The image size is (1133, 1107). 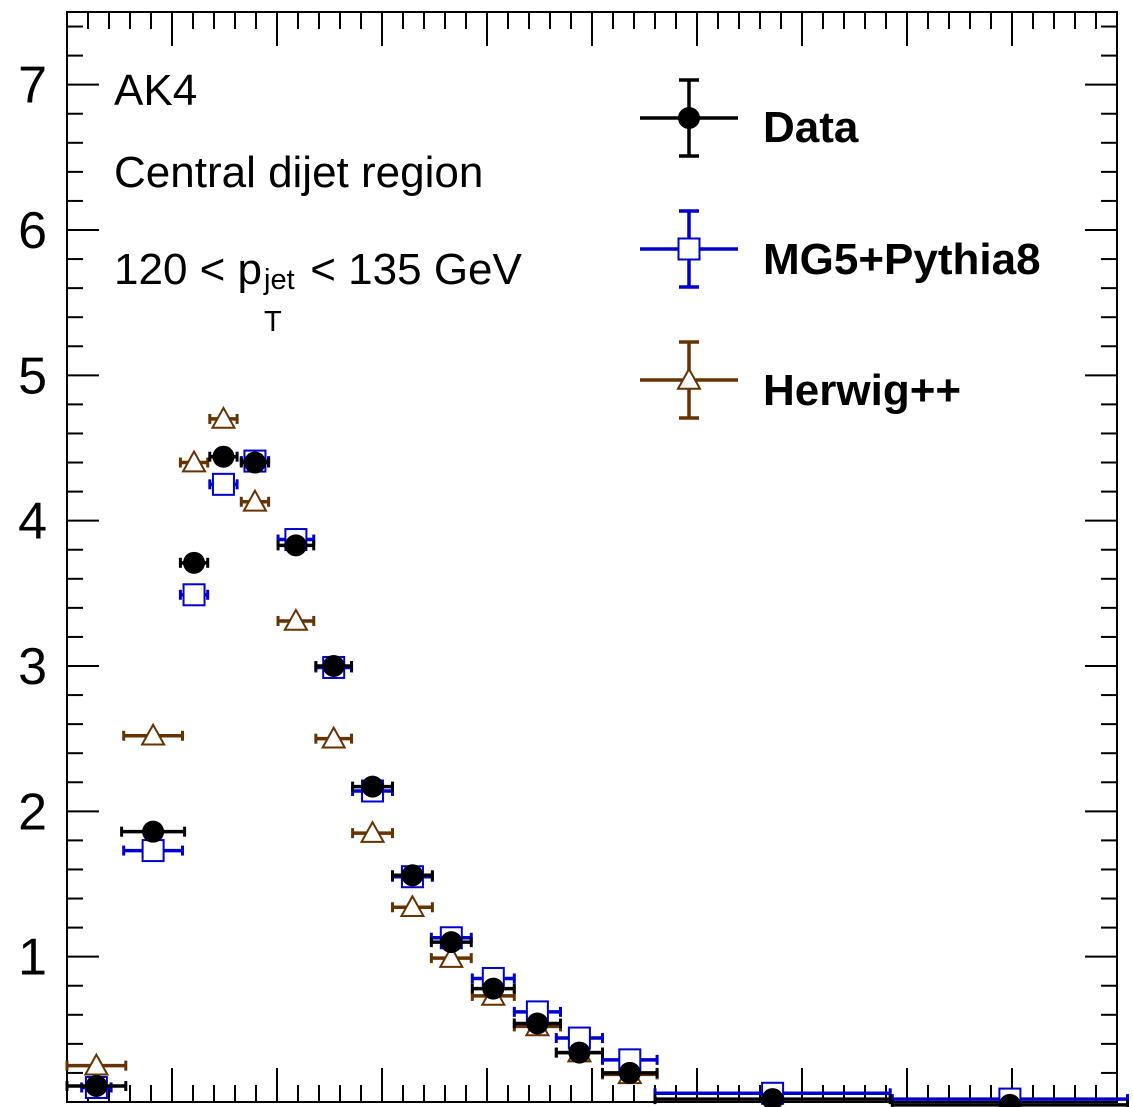 I want to click on legend-markers, so click(x=689, y=249).